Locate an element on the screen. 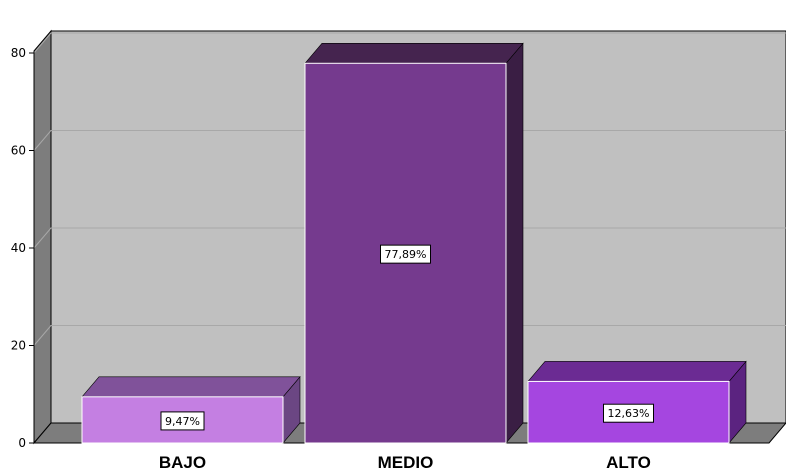 The height and width of the screenshot is (472, 786). y-tick-label: 40 is located at coordinates (18, 248).